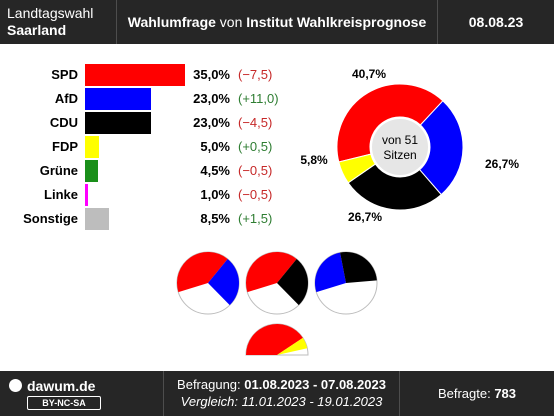 The width and height of the screenshot is (554, 416). What do you see at coordinates (215, 218) in the screenshot?
I see `party-value-6: 8,5%` at bounding box center [215, 218].